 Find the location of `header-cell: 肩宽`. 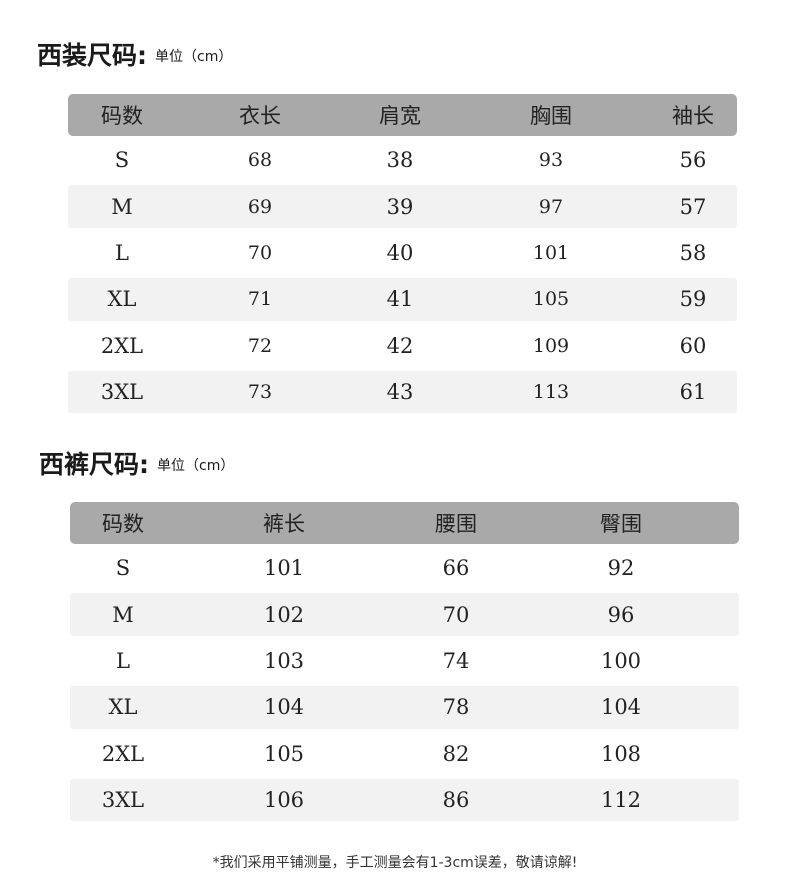

header-cell: 肩宽 is located at coordinates (400, 116).